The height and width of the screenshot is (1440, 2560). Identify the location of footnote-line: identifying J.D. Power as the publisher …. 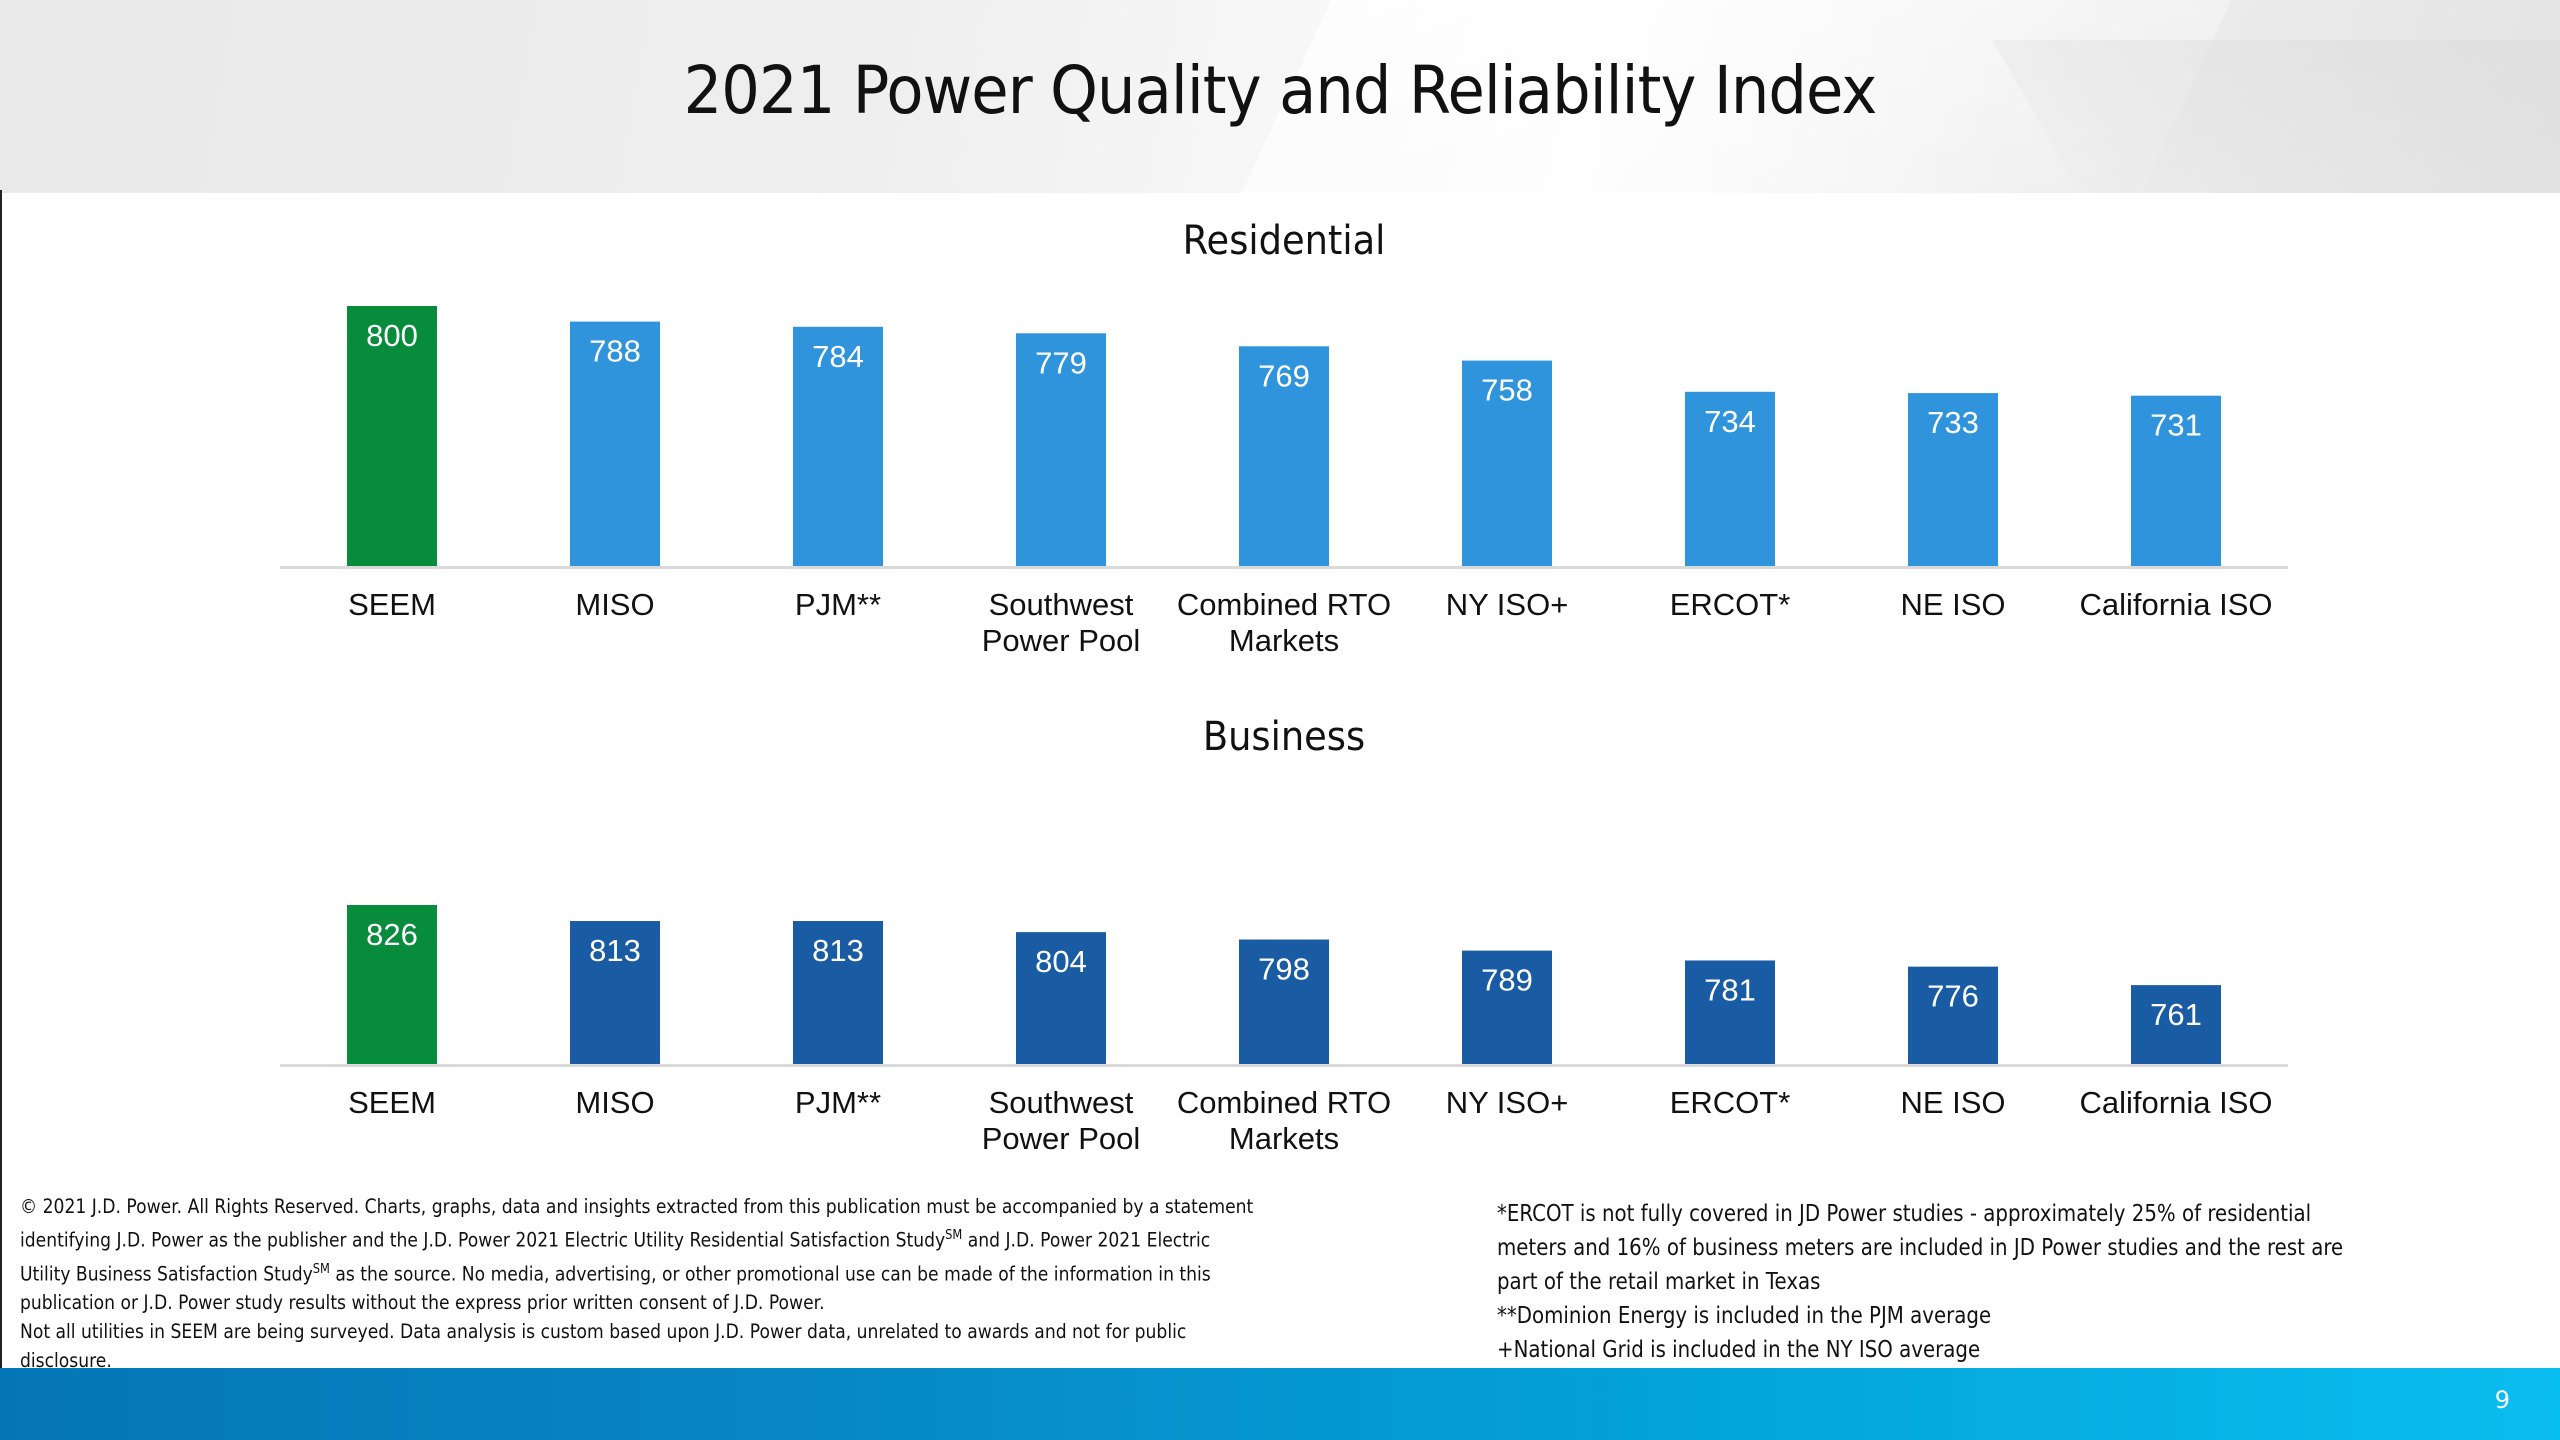
(615, 1240).